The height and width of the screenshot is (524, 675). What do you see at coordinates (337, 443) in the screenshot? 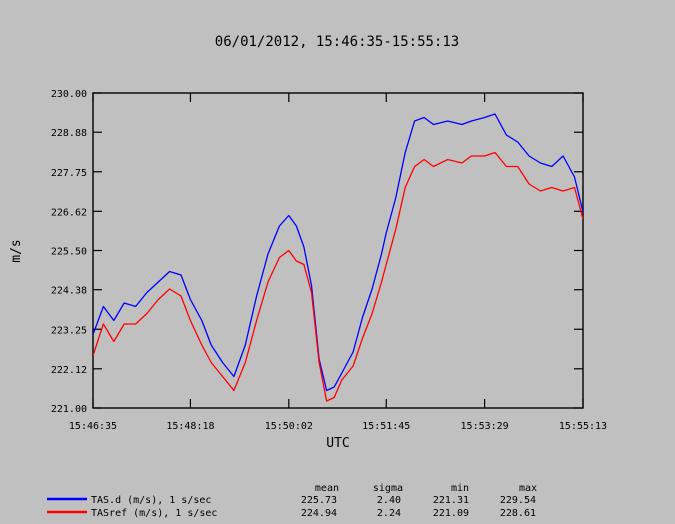
I see `x-axis-label: UTC` at bounding box center [337, 443].